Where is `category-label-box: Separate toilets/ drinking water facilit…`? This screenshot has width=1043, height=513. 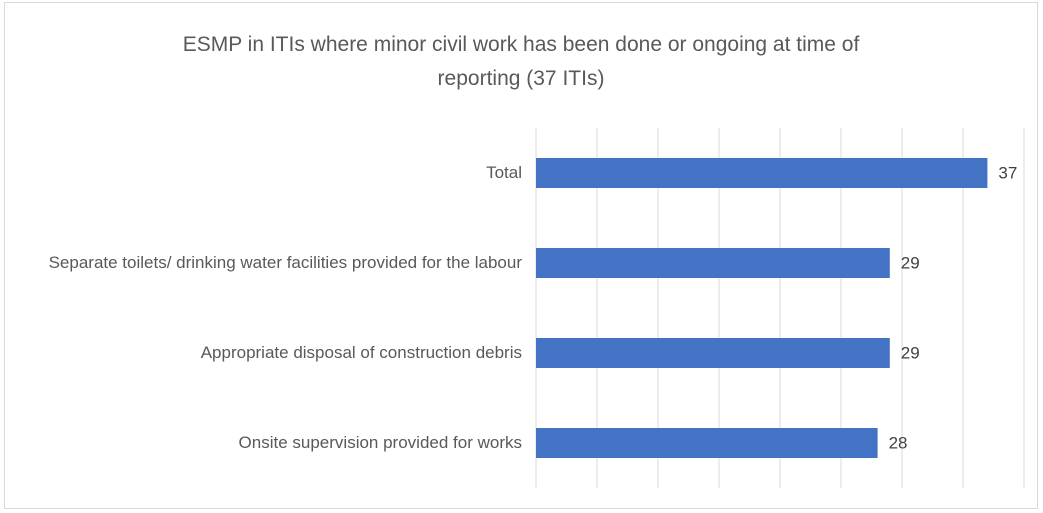 category-label-box: Separate toilets/ drinking water facilit… is located at coordinates (267, 263).